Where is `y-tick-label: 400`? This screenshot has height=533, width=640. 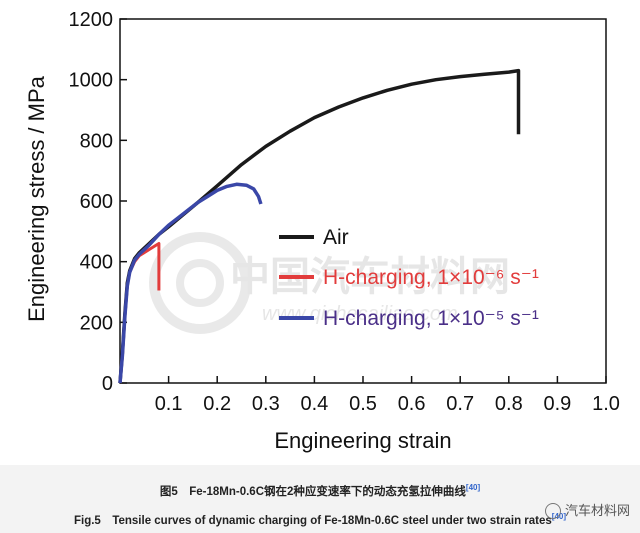 y-tick-label: 400 is located at coordinates (96, 263).